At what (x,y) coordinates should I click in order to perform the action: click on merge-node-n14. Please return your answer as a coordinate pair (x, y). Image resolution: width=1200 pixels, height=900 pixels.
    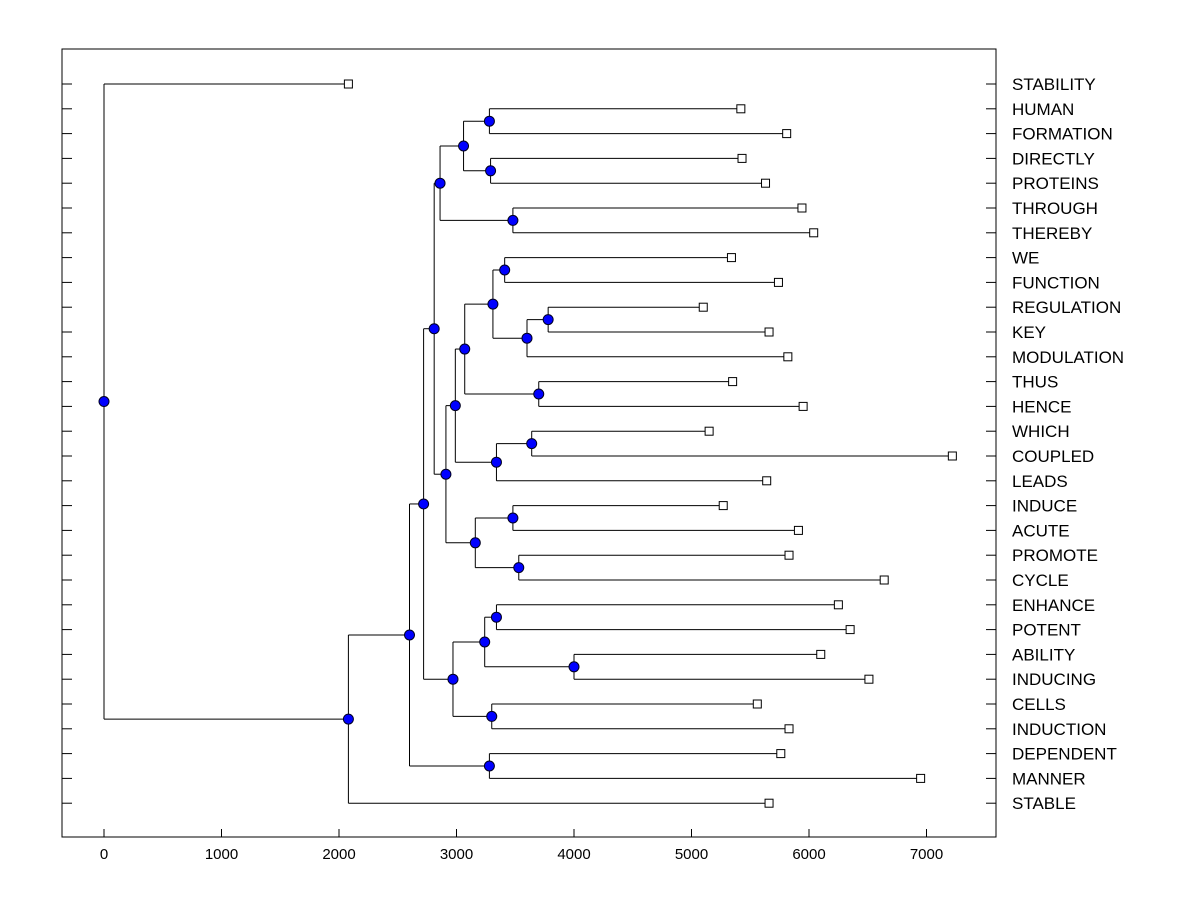
    Looking at the image, I should click on (455, 406).